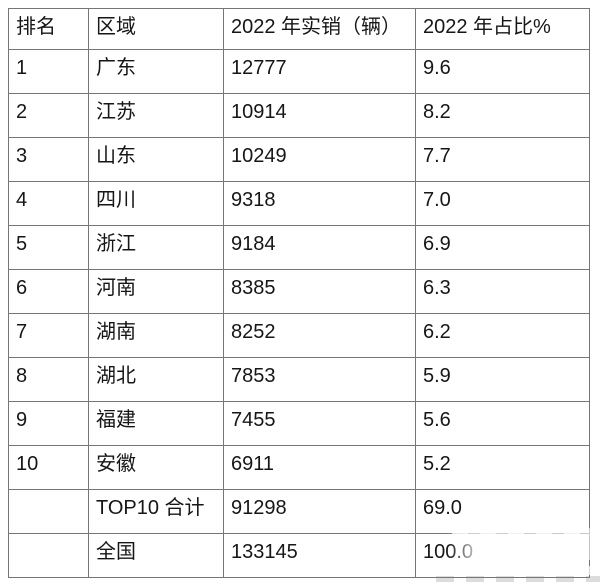  What do you see at coordinates (156, 423) in the screenshot?
I see `table-cell: 福建` at bounding box center [156, 423].